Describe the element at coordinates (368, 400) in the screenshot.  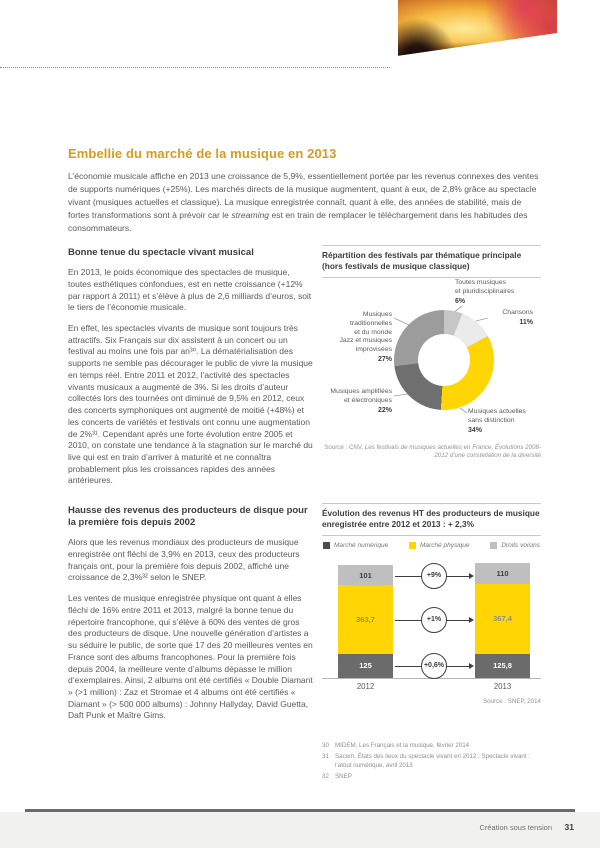
I see `label-line: et électroniques` at that location.